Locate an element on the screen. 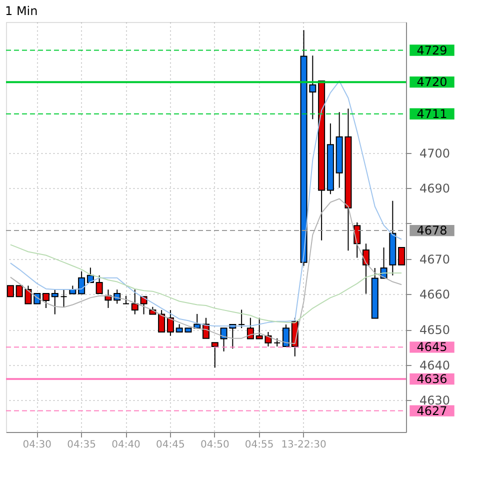  ref-line-label: 4645 is located at coordinates (432, 347).